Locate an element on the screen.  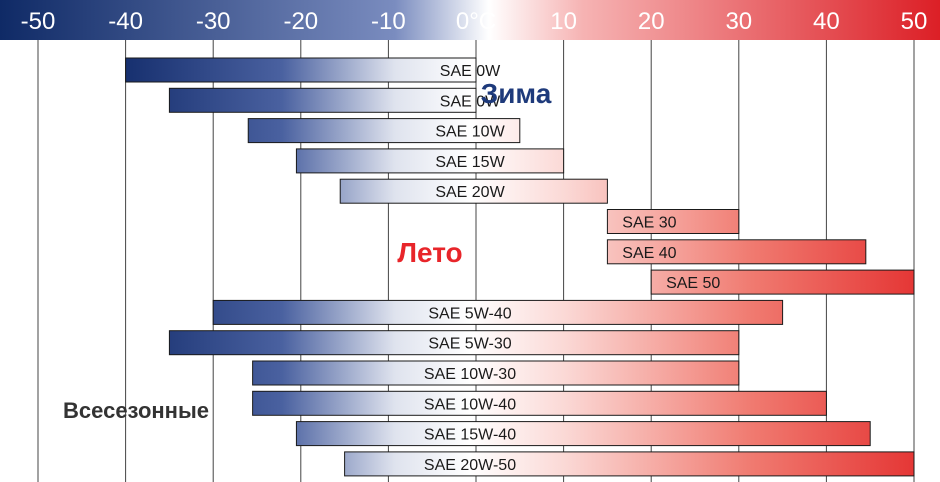
bar-label: SAE 50 is located at coordinates (693, 283).